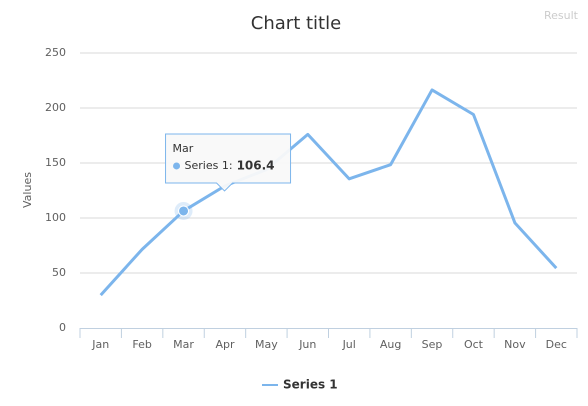 Image resolution: width=588 pixels, height=406 pixels. I want to click on x-tick-label: Nov, so click(515, 344).